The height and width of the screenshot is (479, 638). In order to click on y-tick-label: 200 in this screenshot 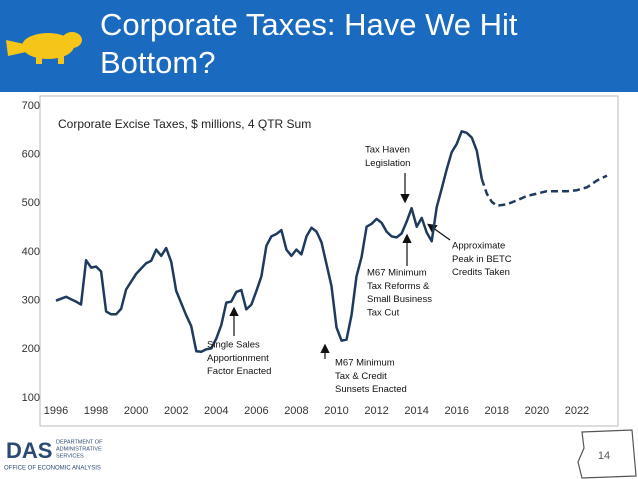, I will do `click(31, 349)`.